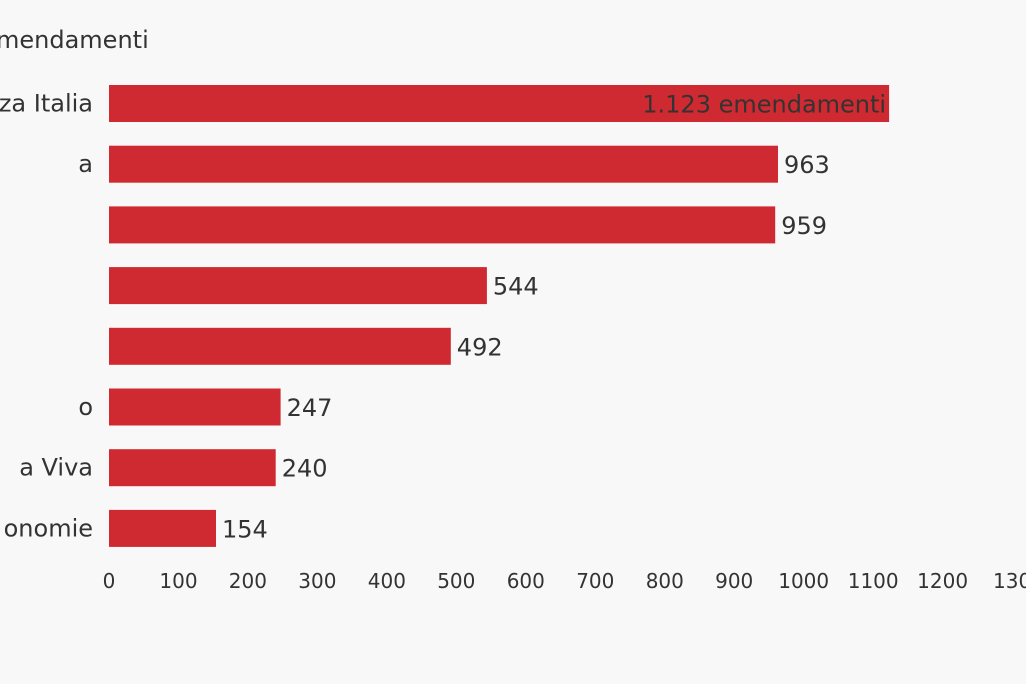 Image resolution: width=1026 pixels, height=684 pixels. Describe the element at coordinates (109, 581) in the screenshot. I see `x-tick-label: 0` at that location.